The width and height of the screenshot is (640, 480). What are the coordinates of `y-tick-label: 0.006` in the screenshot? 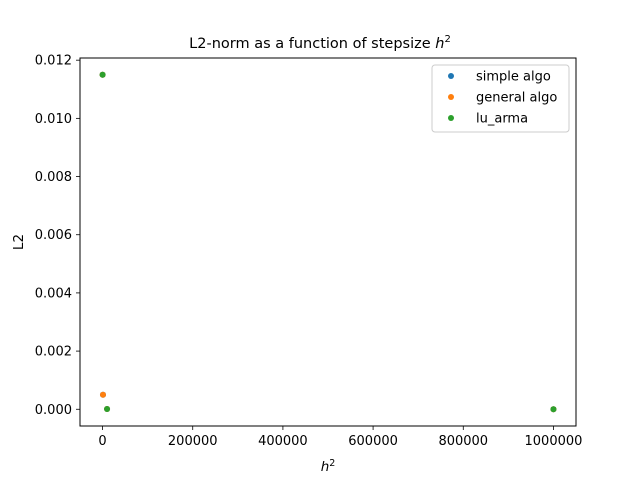 It's located at (53, 235).